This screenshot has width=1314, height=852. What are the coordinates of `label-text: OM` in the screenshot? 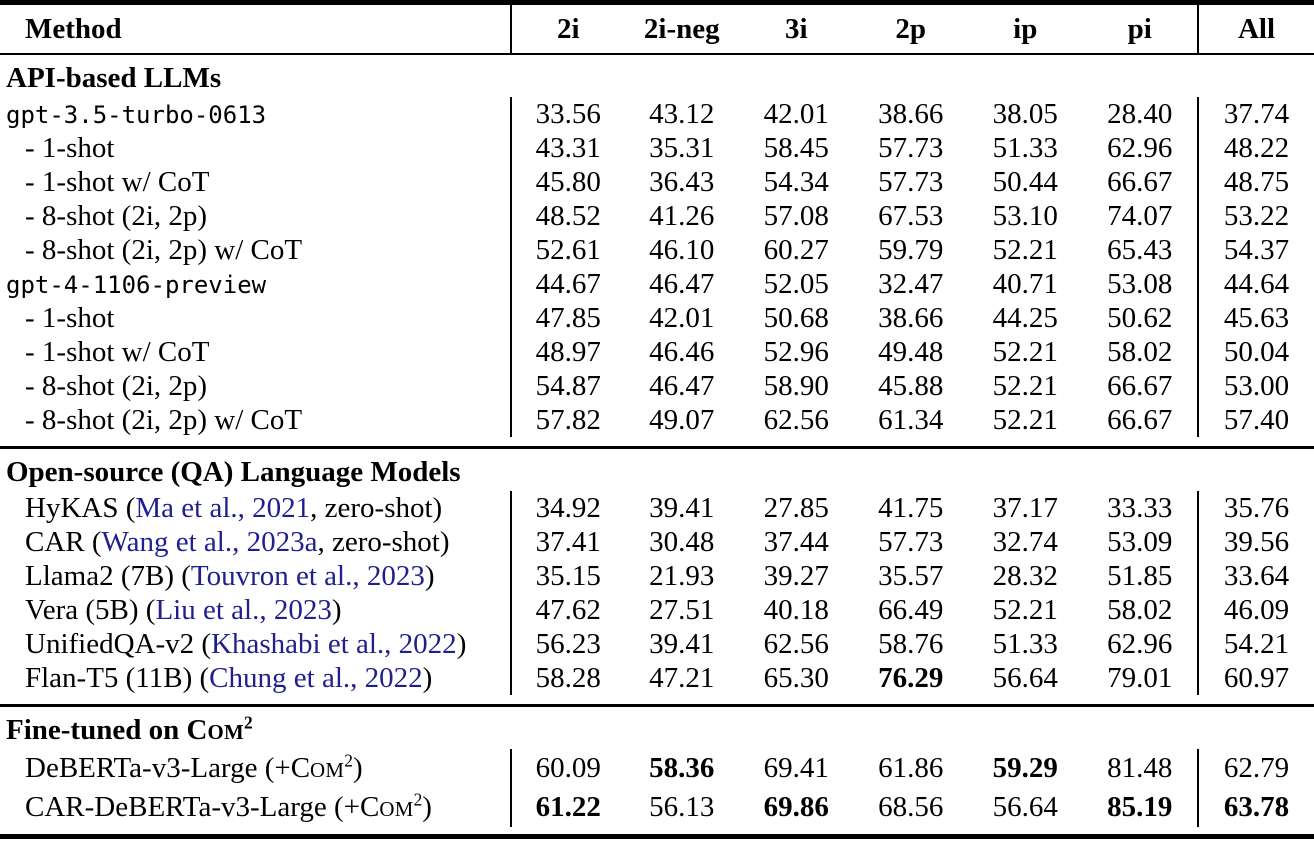 It's located at (225, 732).